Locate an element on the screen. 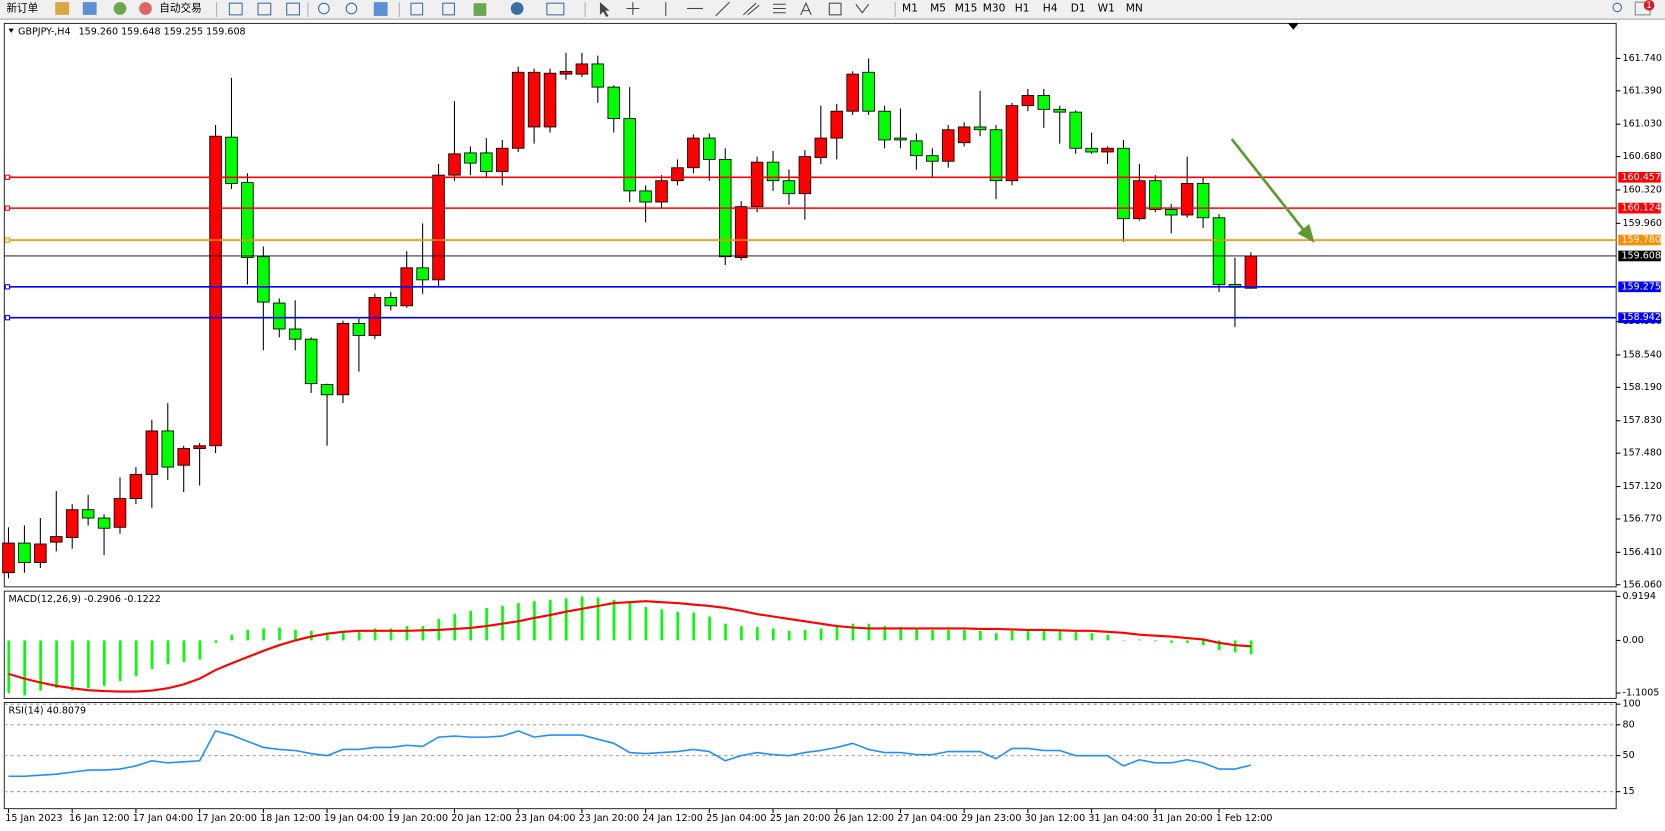 The image size is (1665, 831). timeframe-button: H1 is located at coordinates (1022, 7).